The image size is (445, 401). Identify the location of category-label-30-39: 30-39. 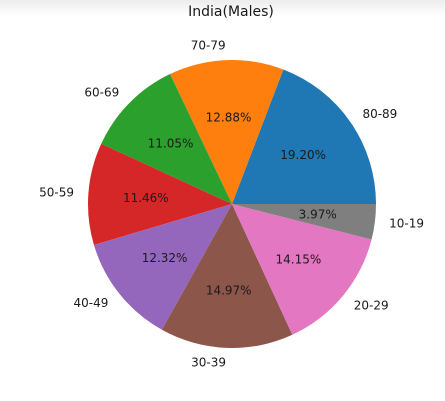
(208, 362).